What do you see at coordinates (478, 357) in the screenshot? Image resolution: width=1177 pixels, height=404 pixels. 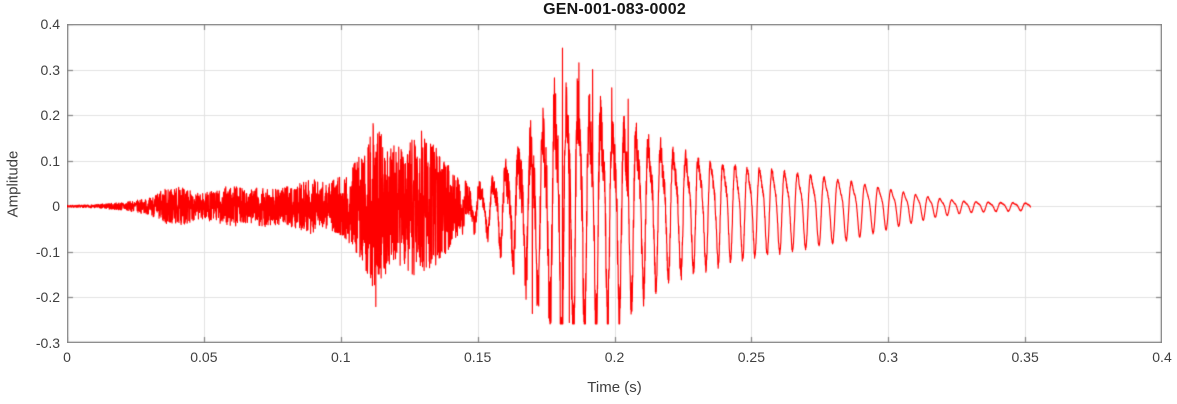 I see `x-tick-label: 0.15` at bounding box center [478, 357].